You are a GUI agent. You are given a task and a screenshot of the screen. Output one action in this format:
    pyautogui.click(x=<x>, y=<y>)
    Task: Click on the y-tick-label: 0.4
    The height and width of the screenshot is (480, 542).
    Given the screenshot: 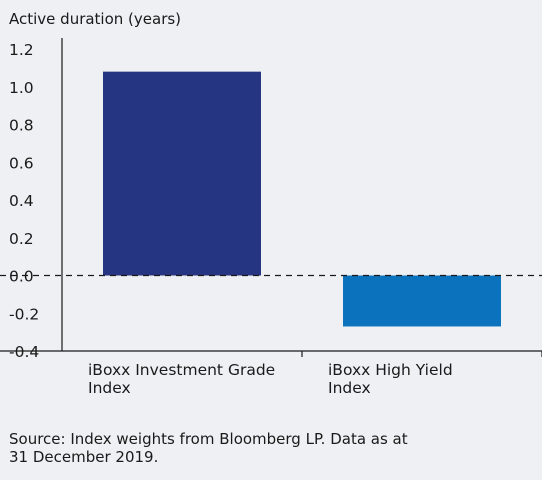 What is the action you would take?
    pyautogui.click(x=21, y=201)
    